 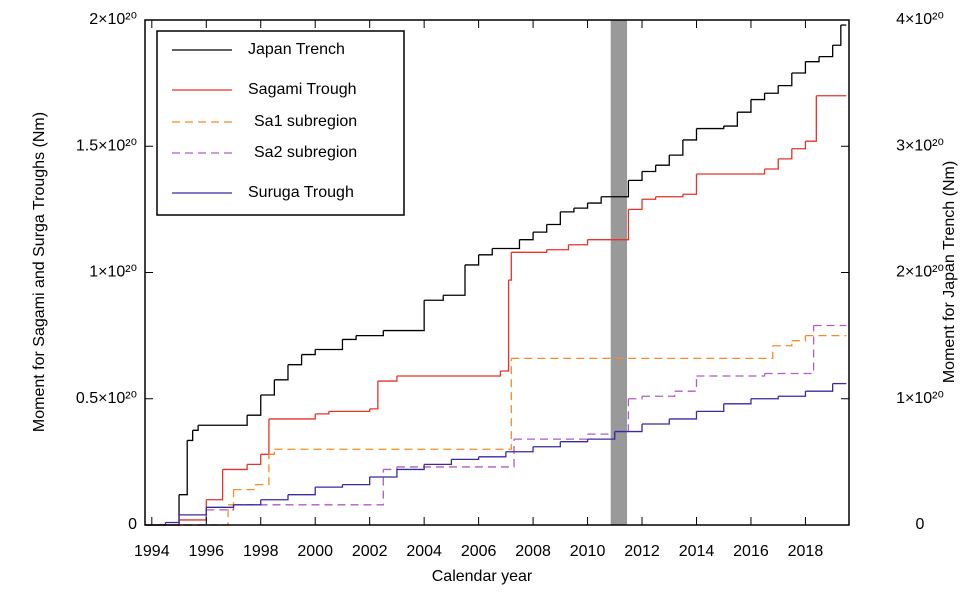 I want to click on y2-tick-label: 3×10²⁰, so click(x=920, y=145).